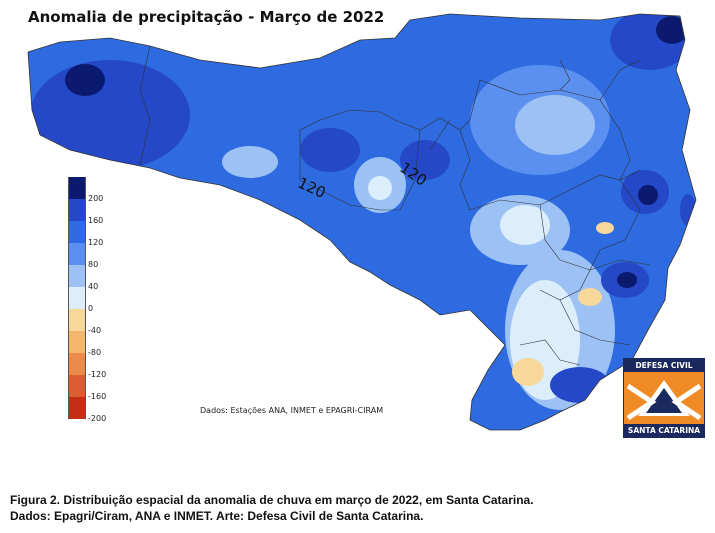 The image size is (715, 533). Describe the element at coordinates (664, 365) in the screenshot. I see `logo-top-text: DEFESA CIVIL` at that location.